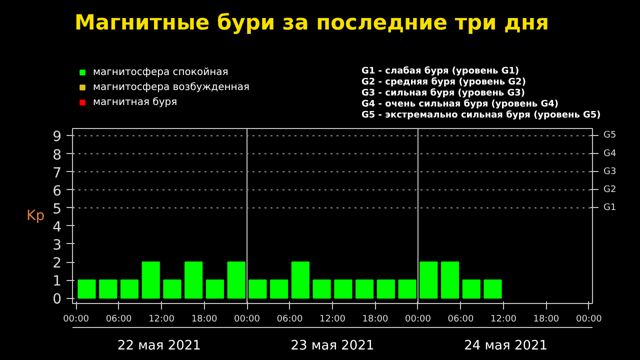 The height and width of the screenshot is (360, 640). Describe the element at coordinates (610, 153) in the screenshot. I see `text: G4` at that location.